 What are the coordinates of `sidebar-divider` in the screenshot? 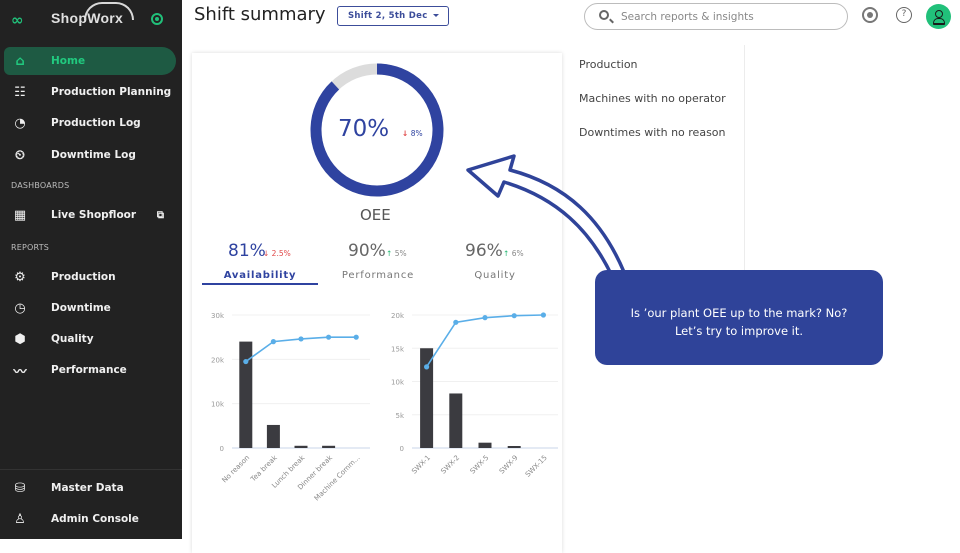 It's located at (91, 469).